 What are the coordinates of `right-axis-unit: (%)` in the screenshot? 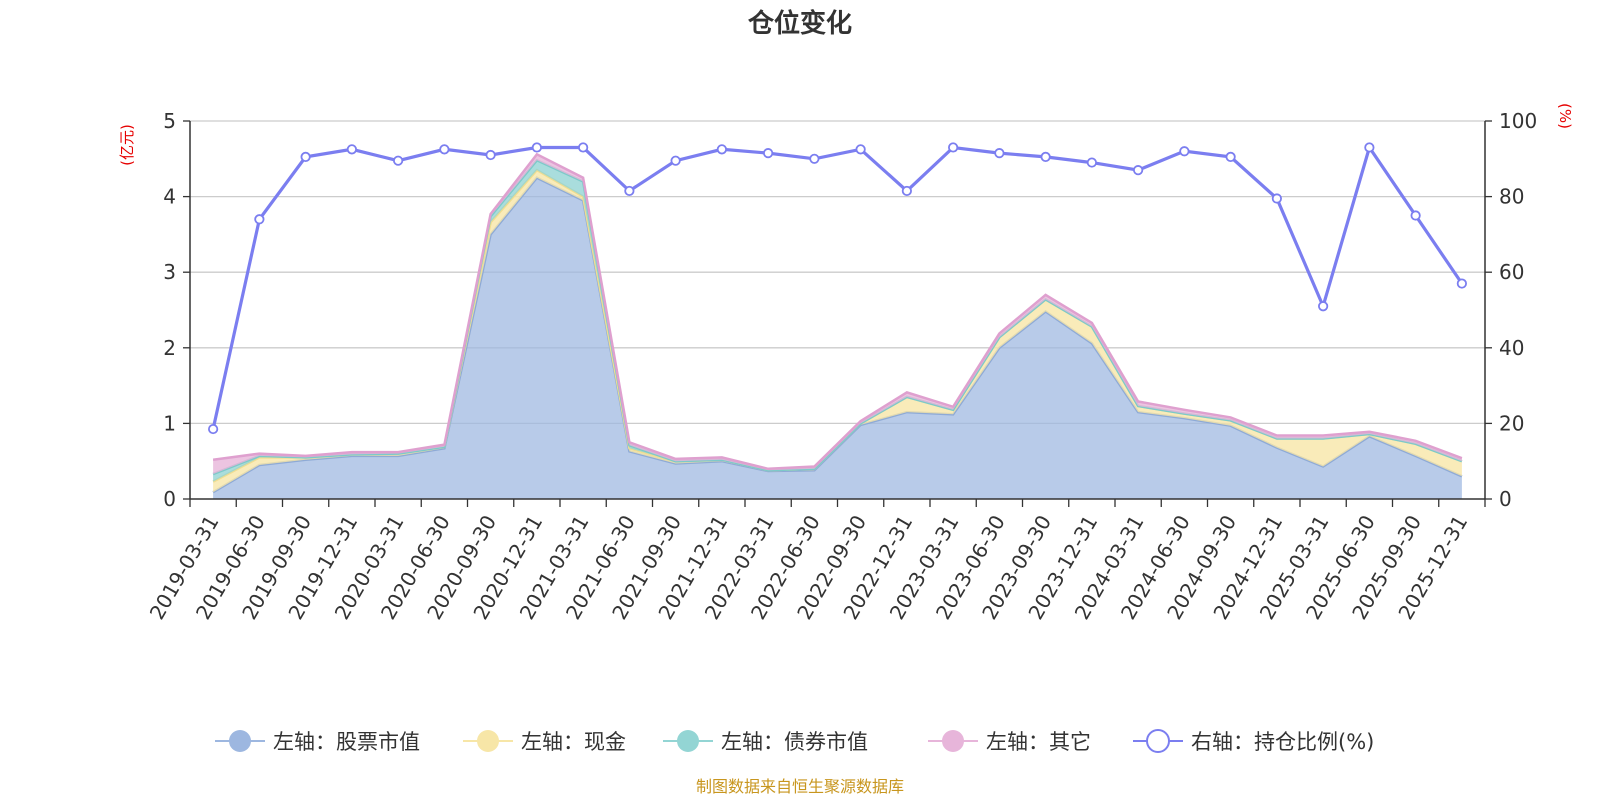 It's located at (1565, 116).